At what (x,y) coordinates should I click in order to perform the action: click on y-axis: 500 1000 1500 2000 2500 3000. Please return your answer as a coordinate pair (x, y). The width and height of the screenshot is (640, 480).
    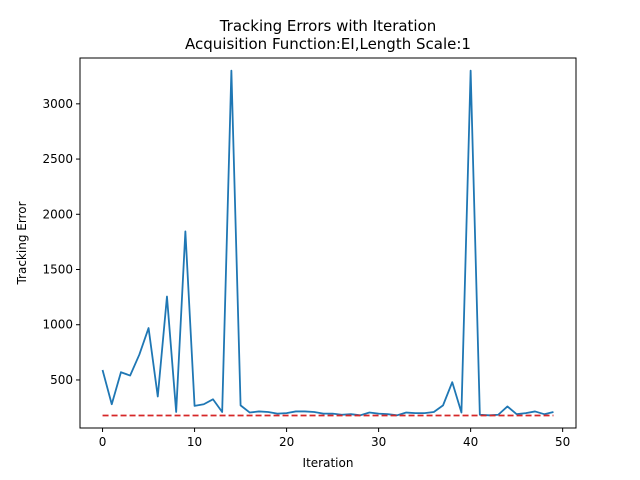
    Looking at the image, I should click on (61, 242).